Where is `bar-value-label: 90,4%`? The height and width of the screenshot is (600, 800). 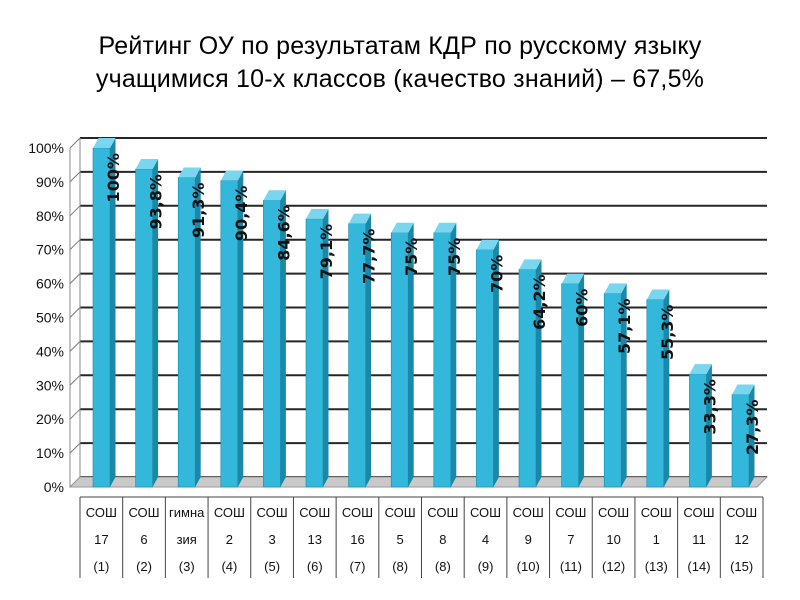
bar-value-label: 90,4% is located at coordinates (241, 214).